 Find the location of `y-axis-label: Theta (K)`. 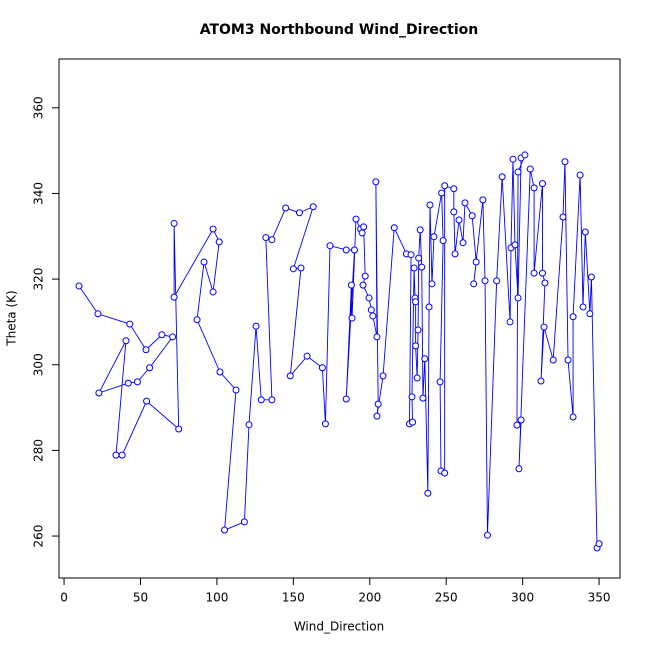

y-axis-label: Theta (K) is located at coordinates (12, 318).